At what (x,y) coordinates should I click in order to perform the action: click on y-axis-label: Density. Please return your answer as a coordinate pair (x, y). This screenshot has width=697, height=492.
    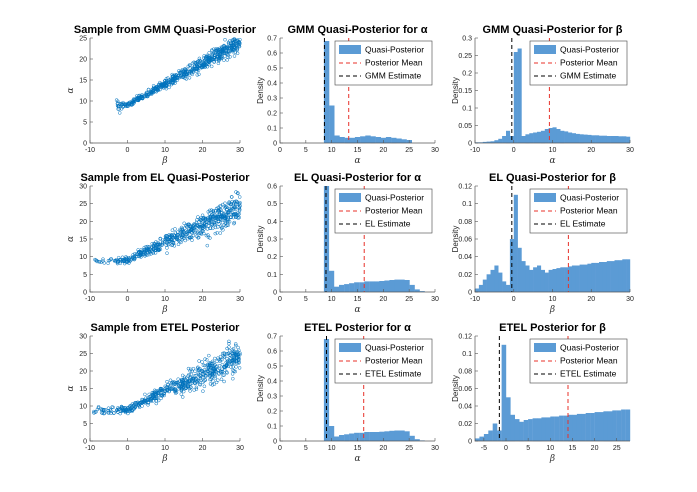
    Looking at the image, I should click on (260, 239).